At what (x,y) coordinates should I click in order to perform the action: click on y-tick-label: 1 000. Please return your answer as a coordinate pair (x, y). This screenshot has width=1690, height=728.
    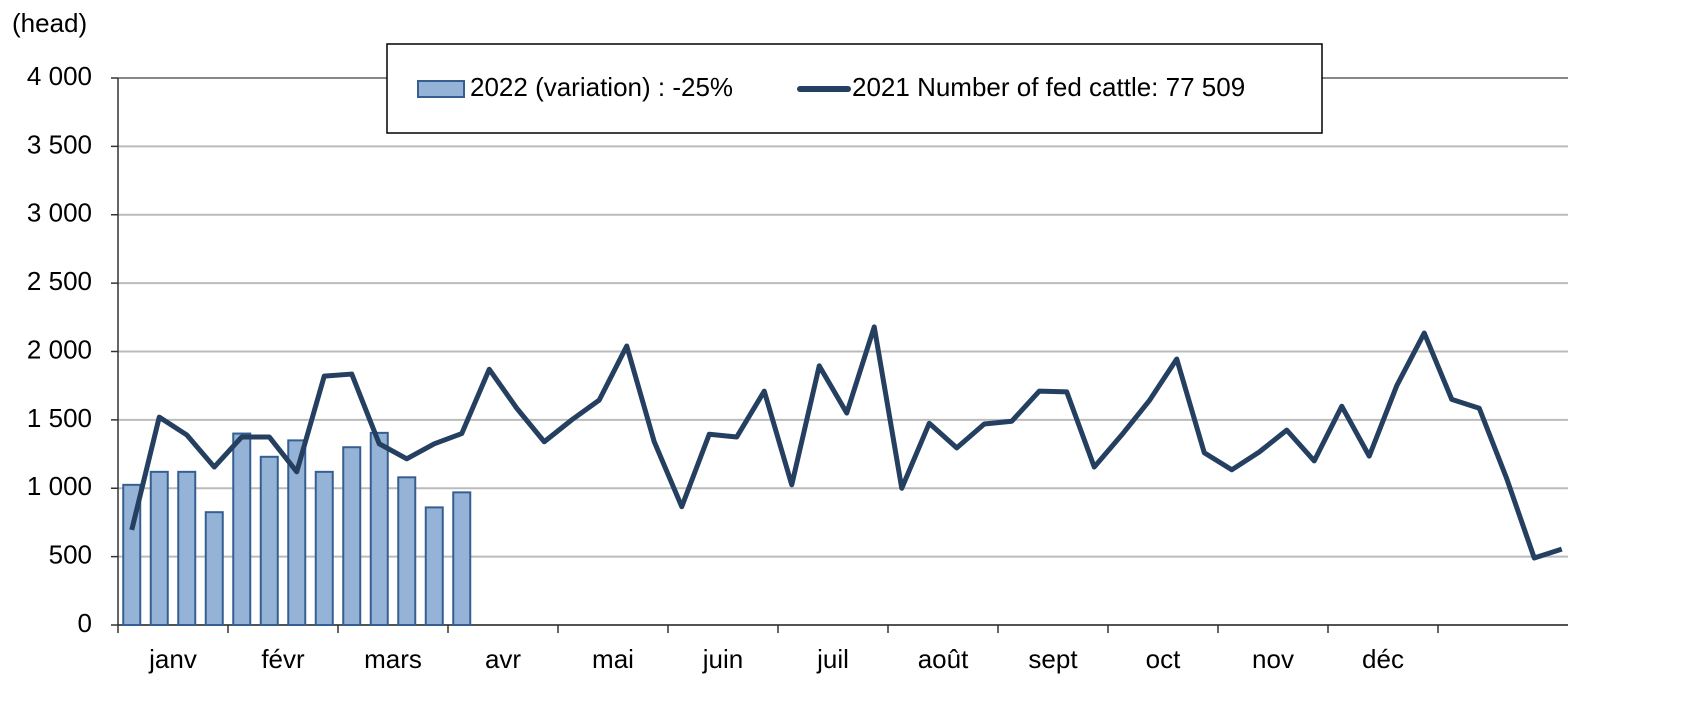
    Looking at the image, I should click on (59, 486).